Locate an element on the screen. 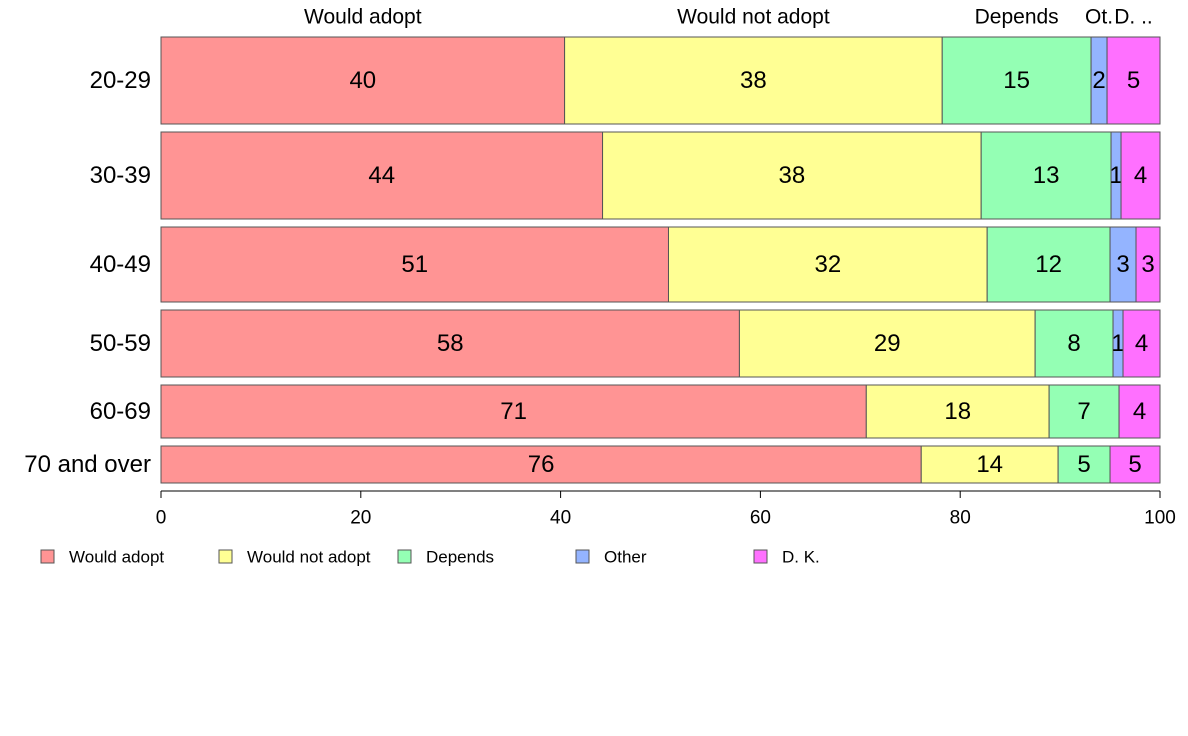 Image resolution: width=1188 pixels, height=736 pixels. bar-50-59-depends is located at coordinates (1074, 343).